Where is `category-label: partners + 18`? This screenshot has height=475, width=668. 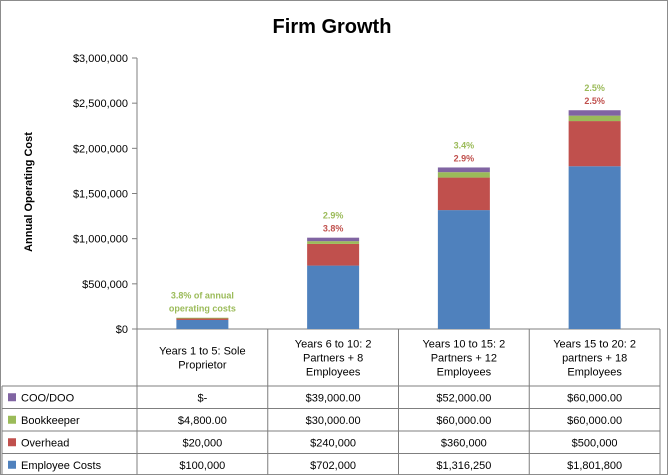
category-label: partners + 18 is located at coordinates (594, 359).